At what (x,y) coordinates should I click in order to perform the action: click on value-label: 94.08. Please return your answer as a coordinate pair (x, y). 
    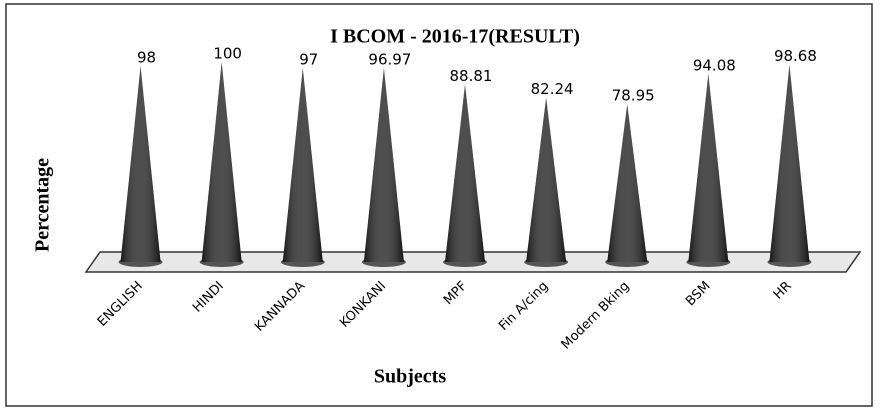
    Looking at the image, I should click on (714, 65).